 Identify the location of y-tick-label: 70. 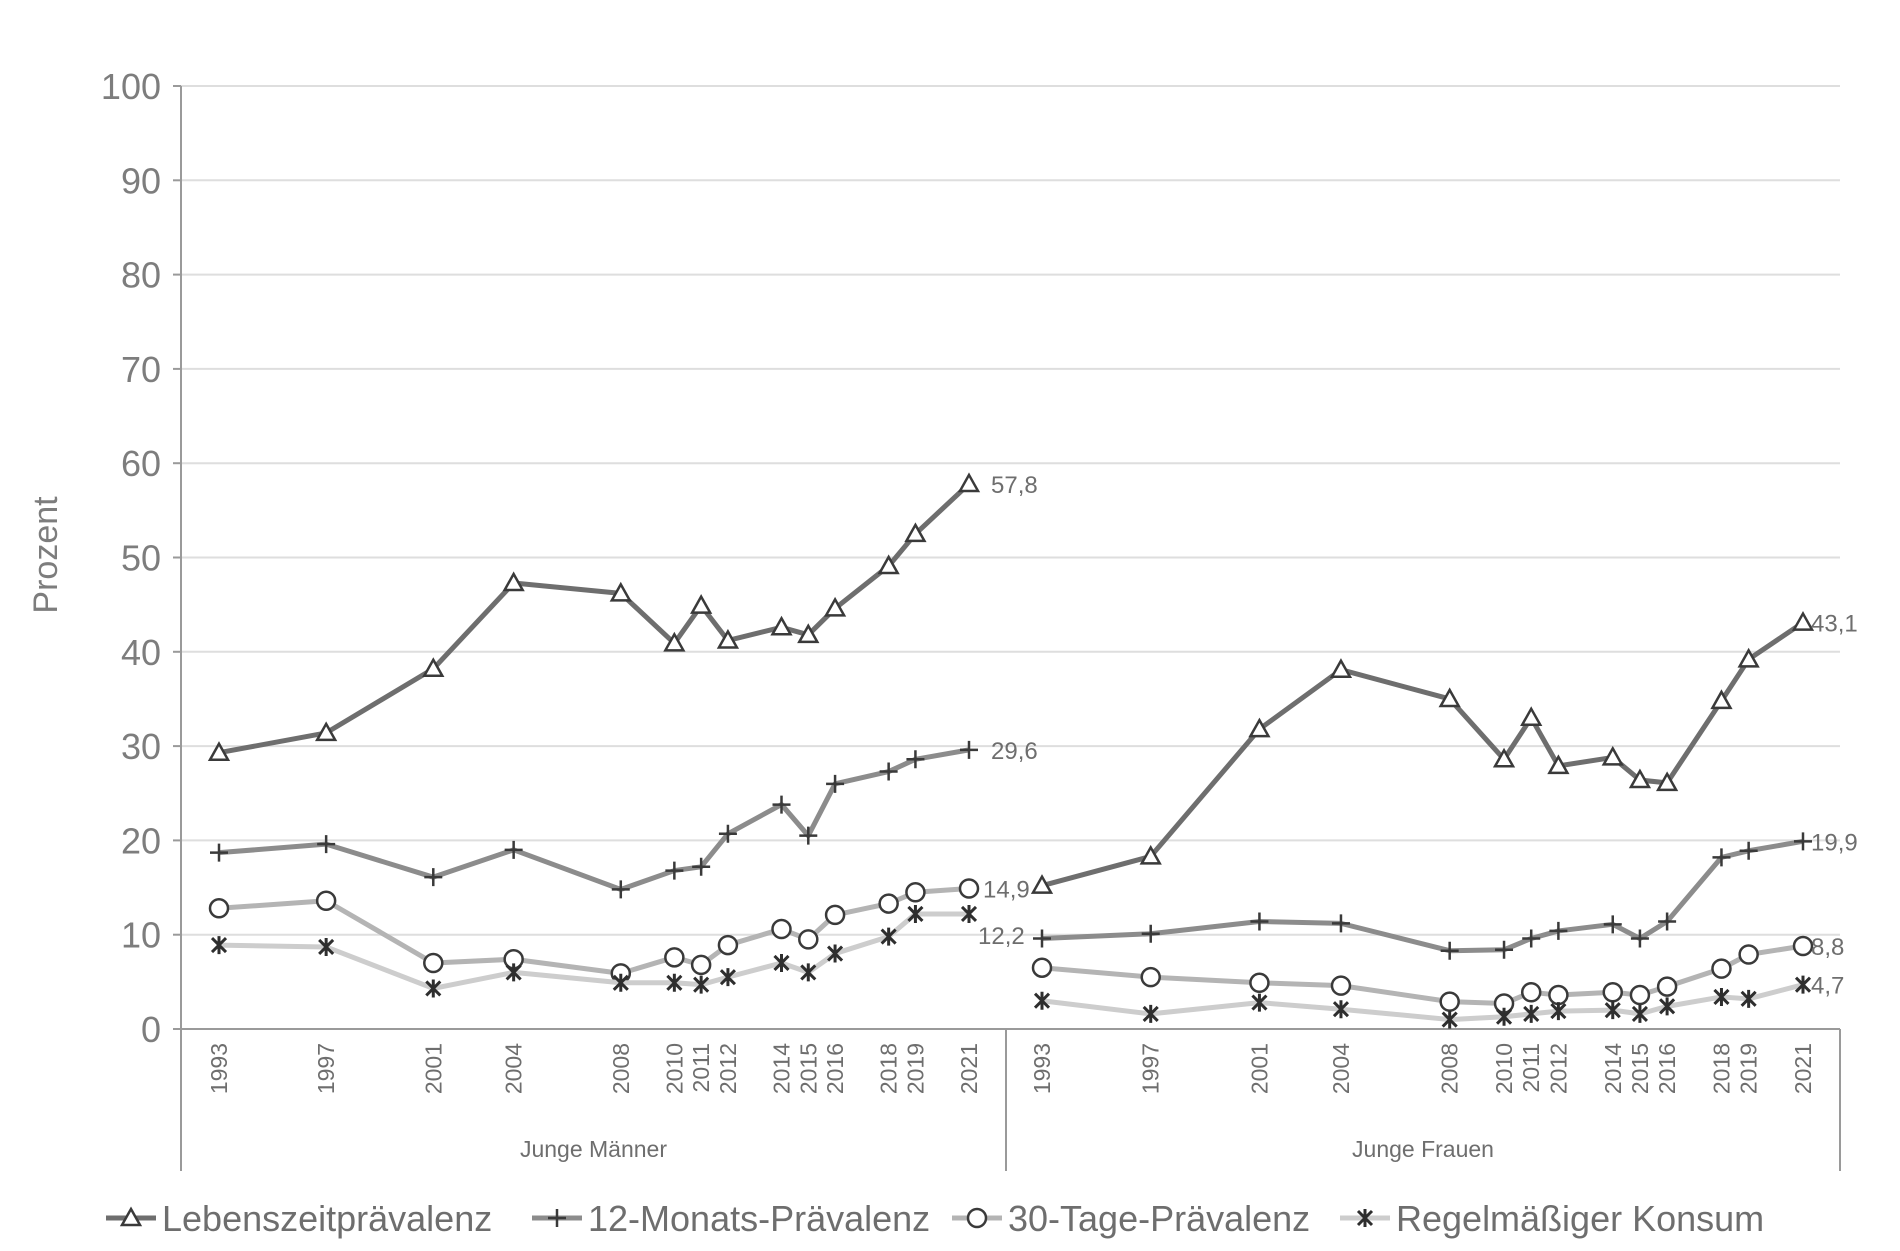
(141, 369).